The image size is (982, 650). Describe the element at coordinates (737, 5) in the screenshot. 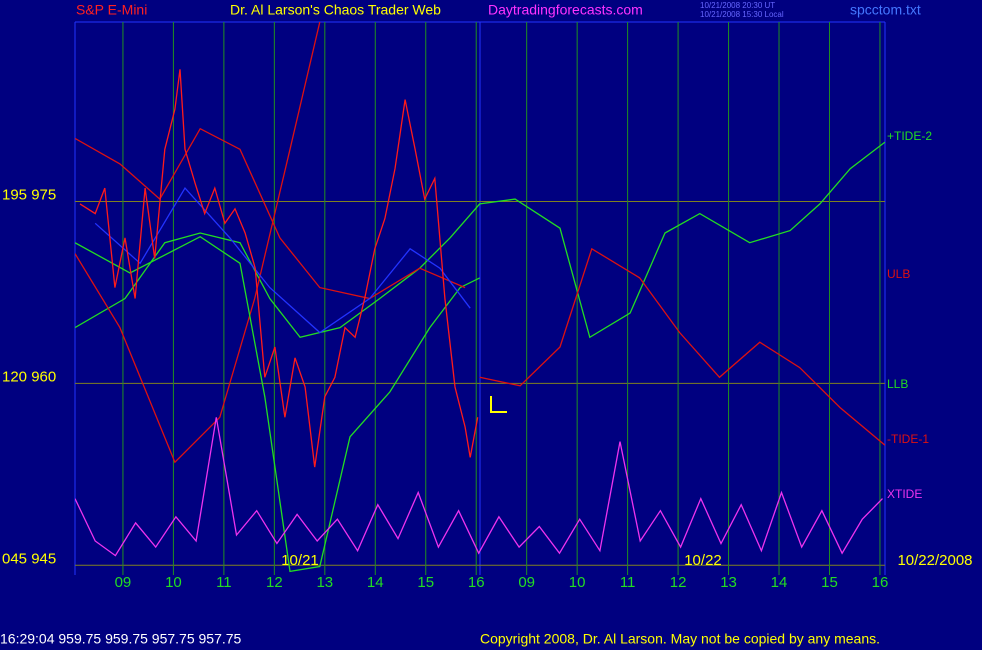

I see `time-ut: 10/21/2008 20:30 UT` at that location.